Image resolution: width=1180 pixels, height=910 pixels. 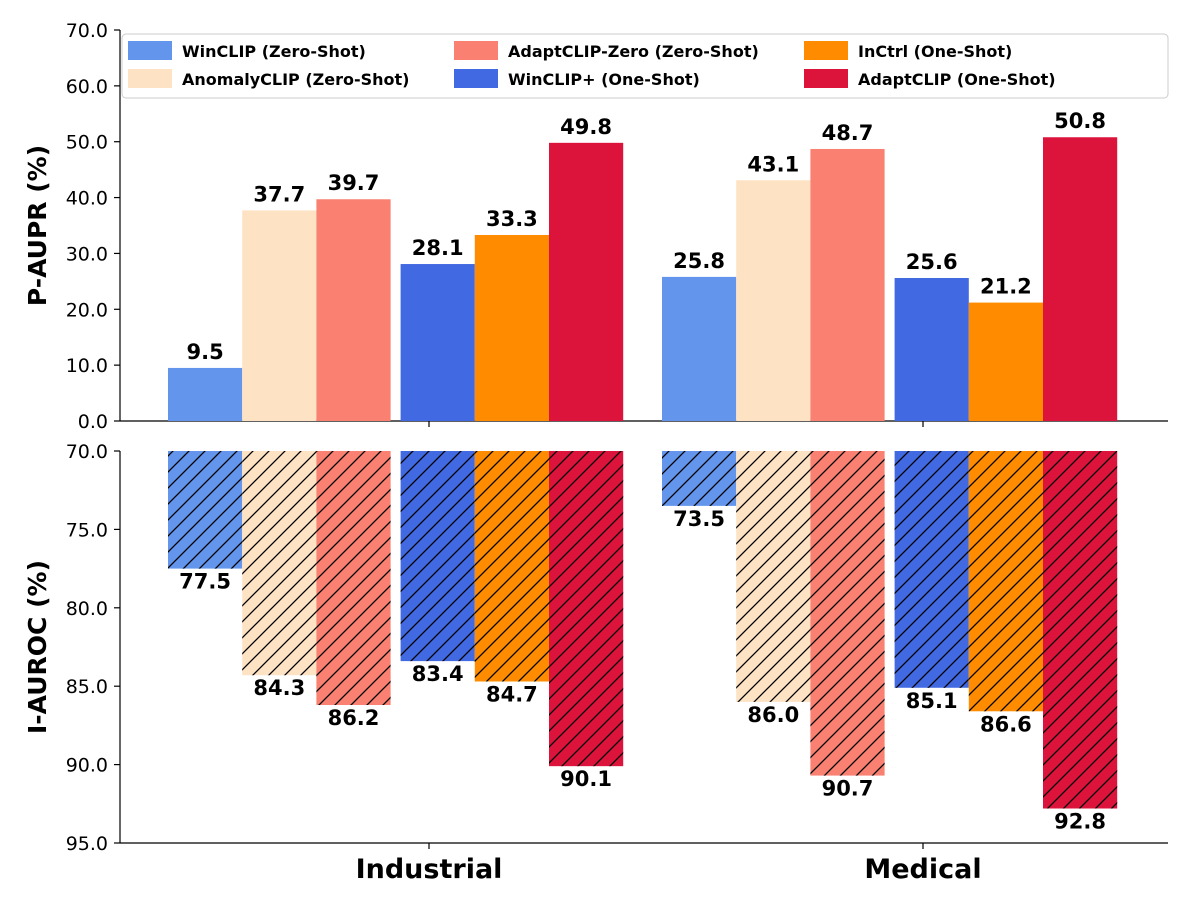 What do you see at coordinates (354, 183) in the screenshot?
I see `top-bar-value-label: 39.7` at bounding box center [354, 183].